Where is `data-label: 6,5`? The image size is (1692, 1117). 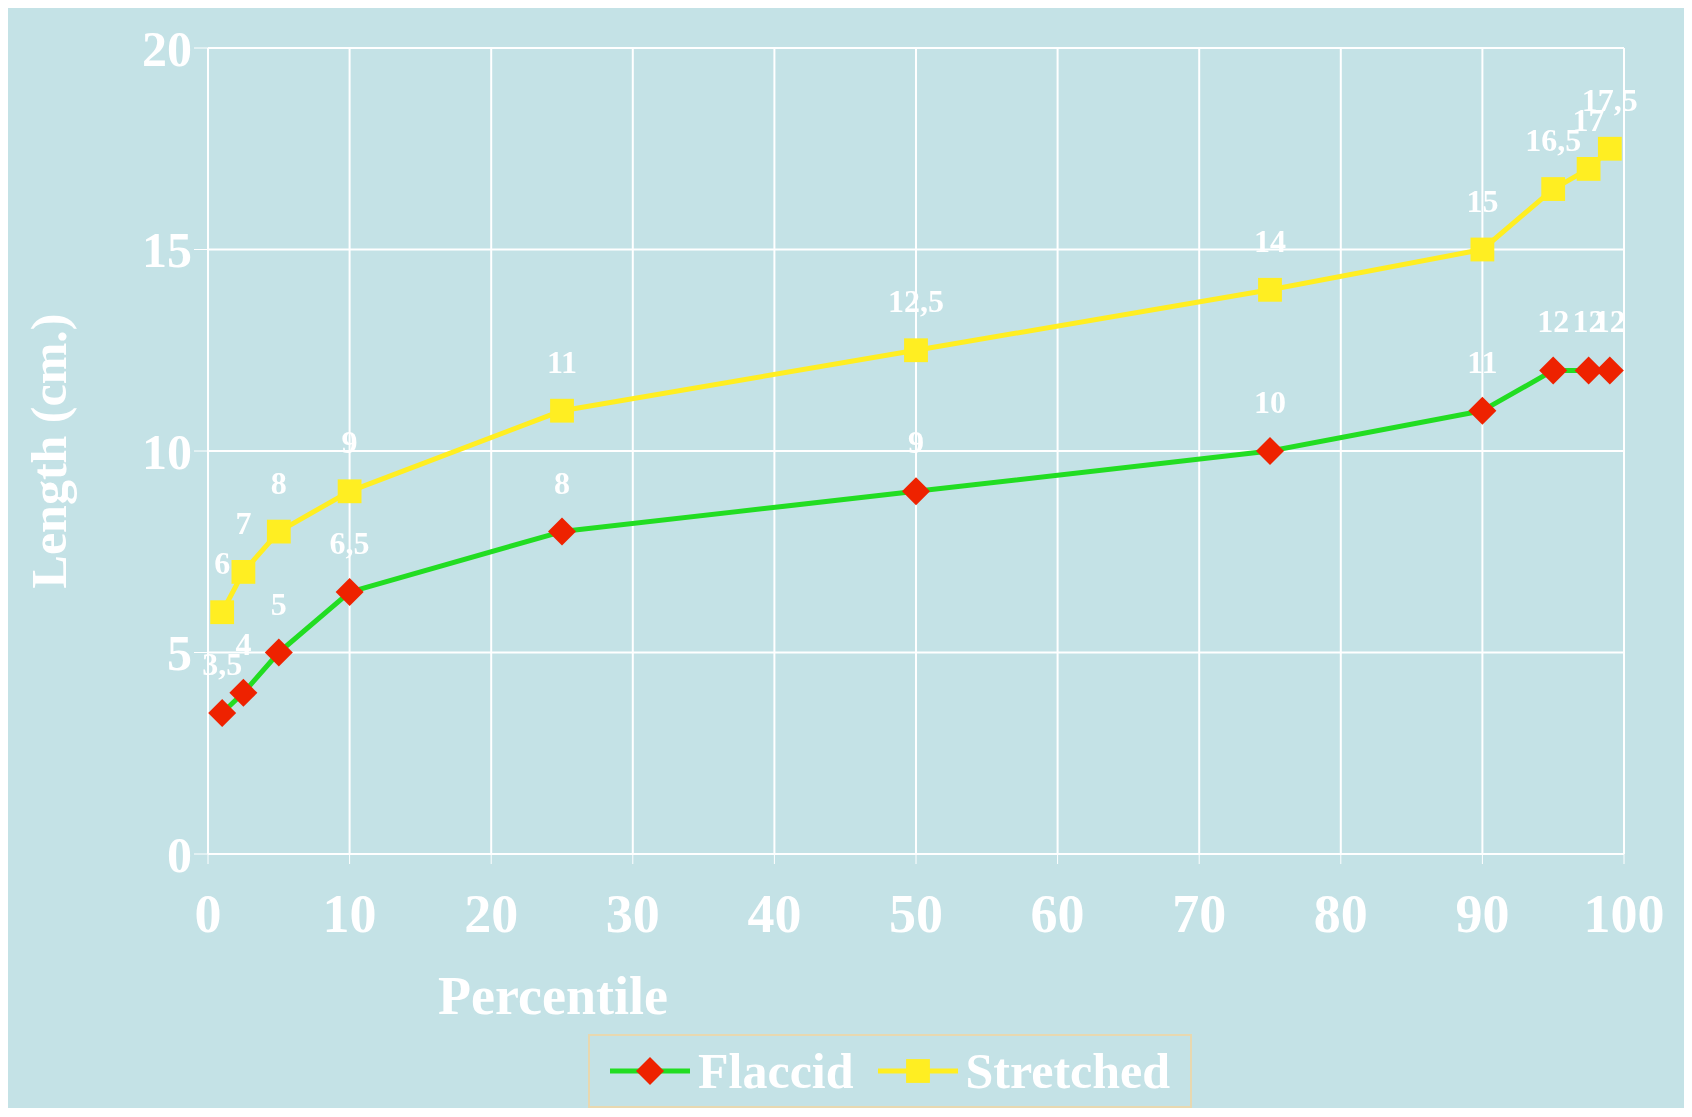 data-label: 6,5 is located at coordinates (349, 543).